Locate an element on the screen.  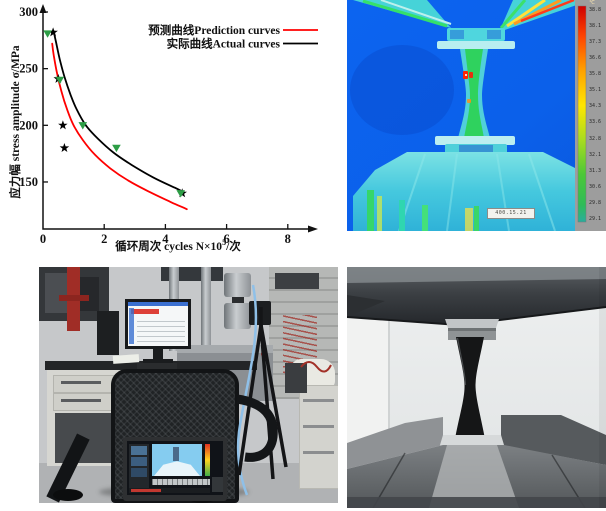
colorbar-tick: 30.6 is located at coordinates (595, 186).